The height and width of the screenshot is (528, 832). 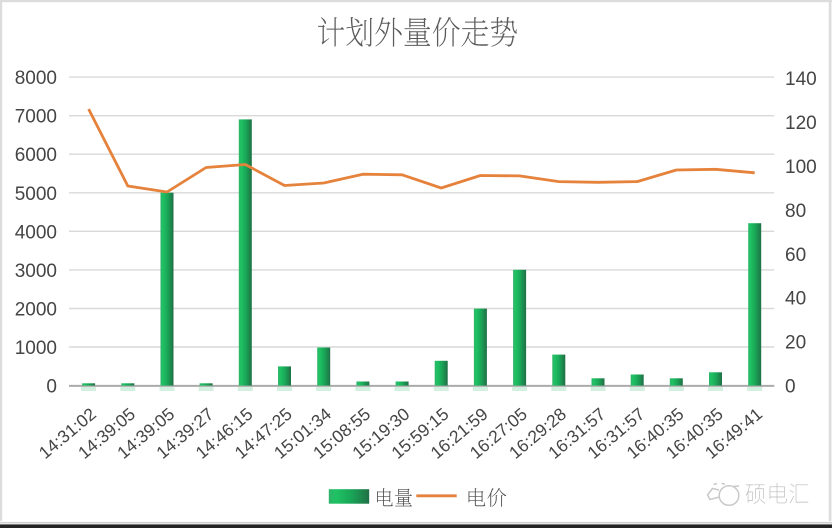 I want to click on svg-text: 6000, so click(x=36, y=155).